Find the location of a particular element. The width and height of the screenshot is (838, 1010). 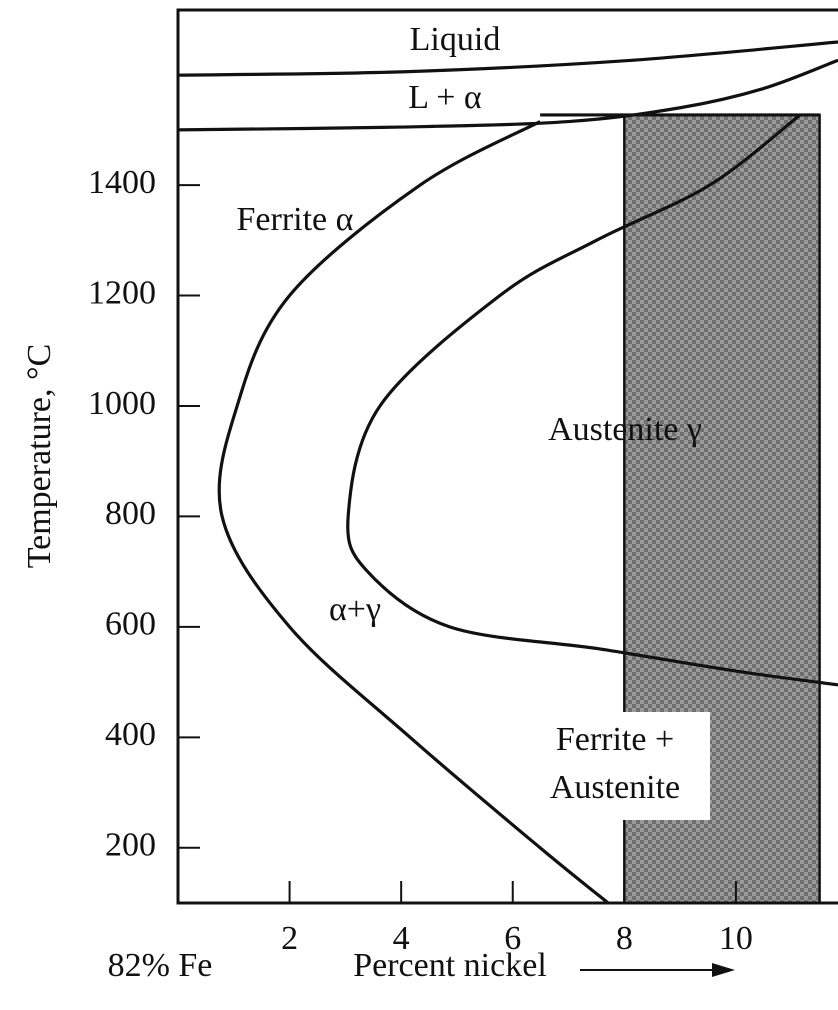

region-label: Austenite is located at coordinates (615, 787).